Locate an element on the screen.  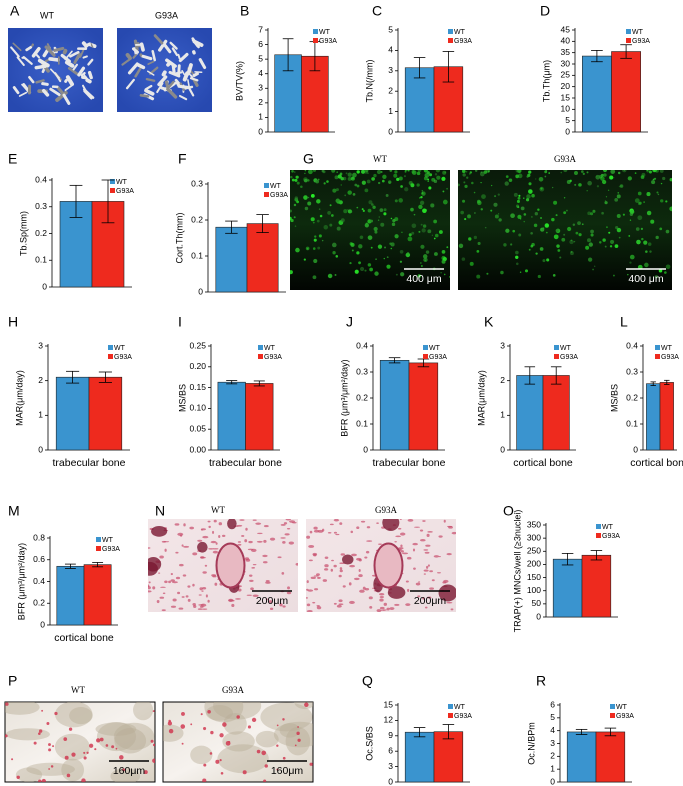
image-label: G93A is located at coordinates (386, 510).